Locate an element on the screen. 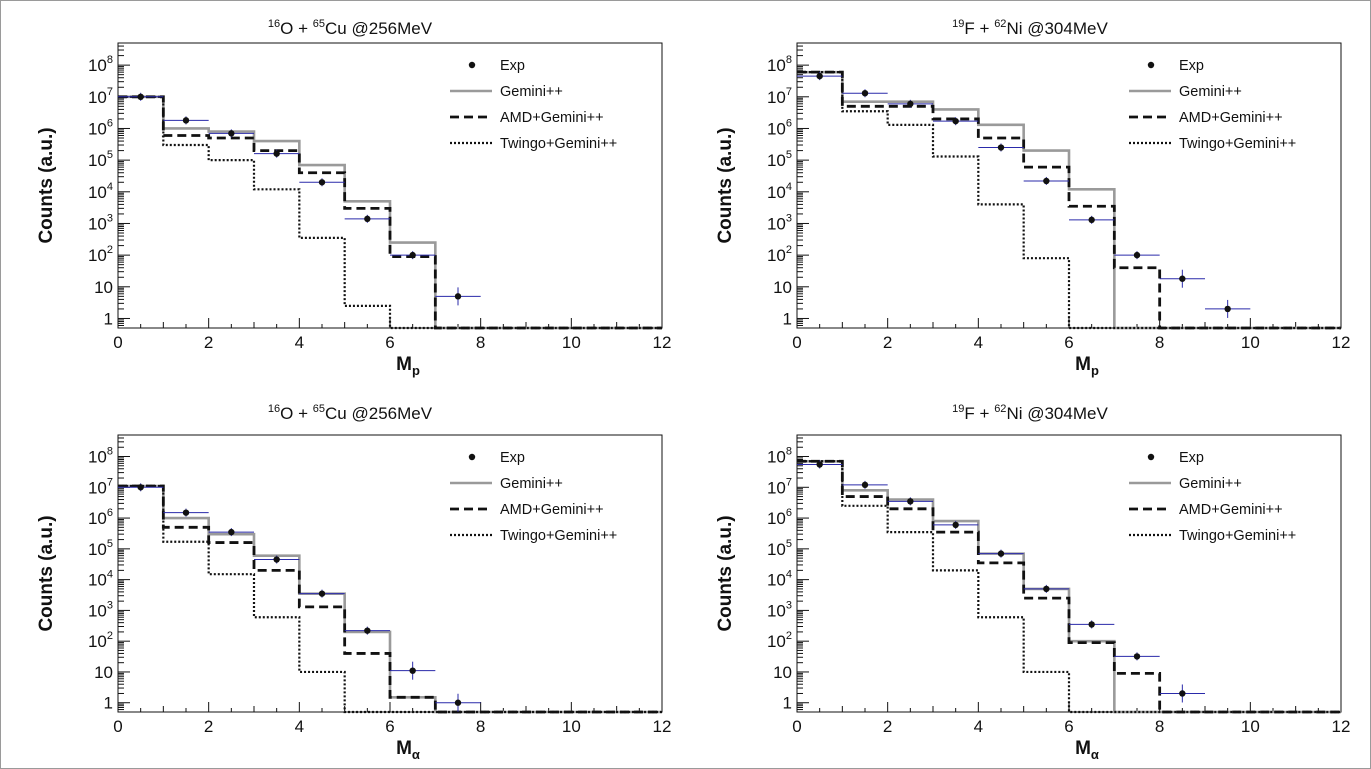  x-tick-label: 6 is located at coordinates (389, 342).